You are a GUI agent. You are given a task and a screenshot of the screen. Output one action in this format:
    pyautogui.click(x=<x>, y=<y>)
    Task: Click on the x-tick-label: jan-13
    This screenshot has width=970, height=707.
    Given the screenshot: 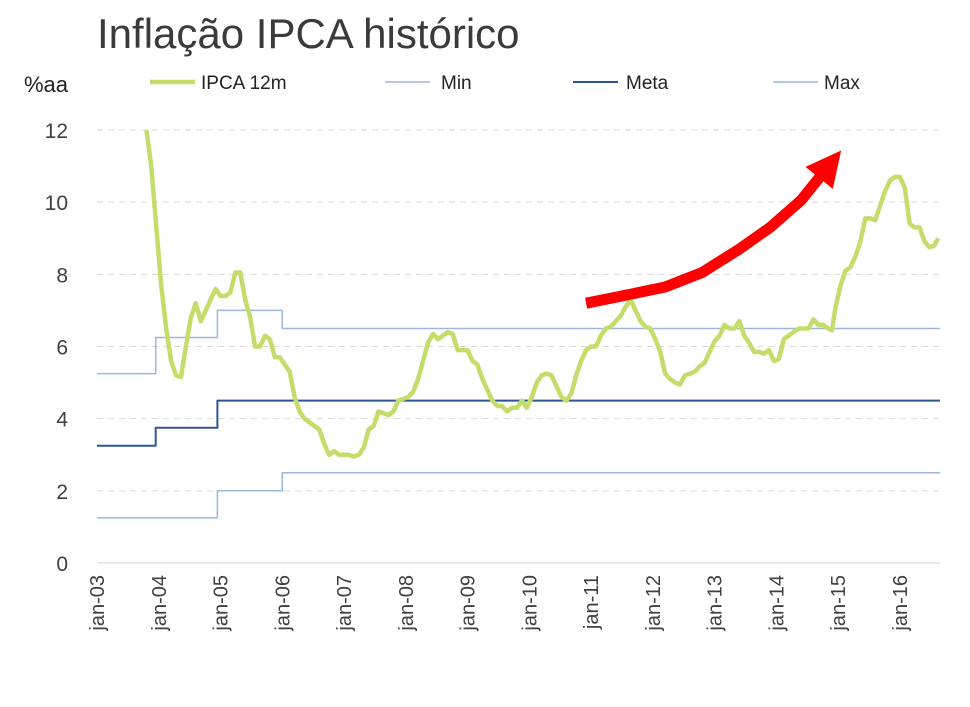 What is the action you would take?
    pyautogui.click(x=716, y=603)
    